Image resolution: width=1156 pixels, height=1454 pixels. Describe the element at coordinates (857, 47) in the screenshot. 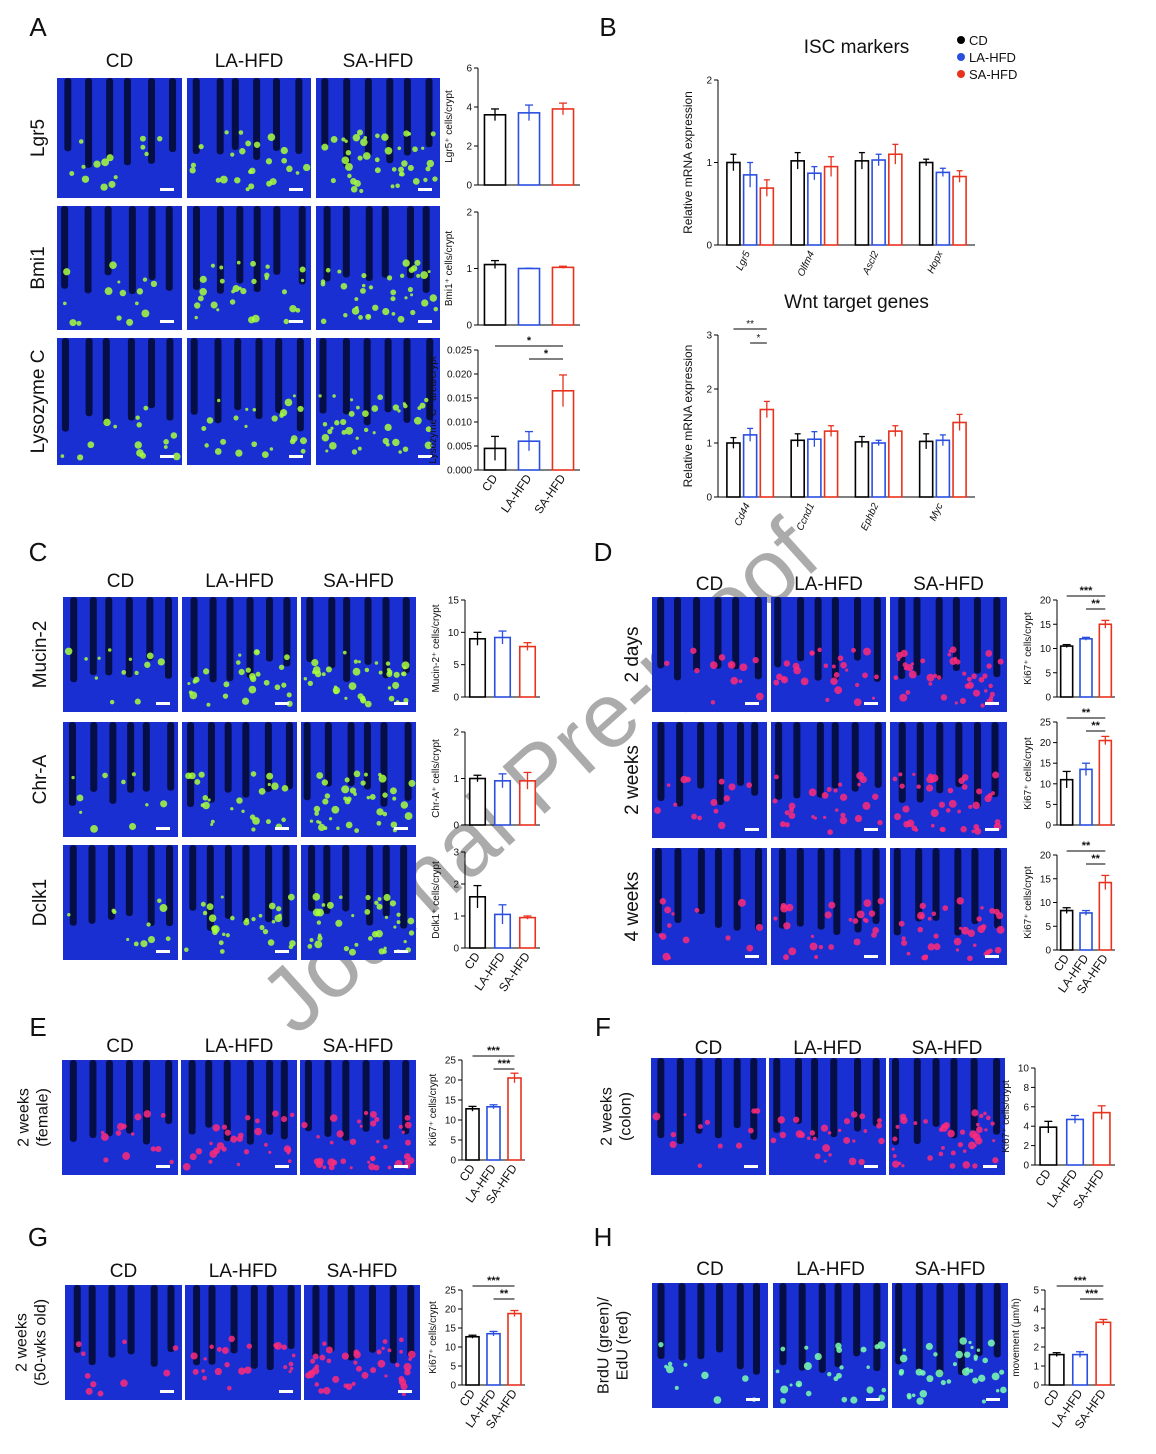

I see `chart-title: ISC markers` at that location.